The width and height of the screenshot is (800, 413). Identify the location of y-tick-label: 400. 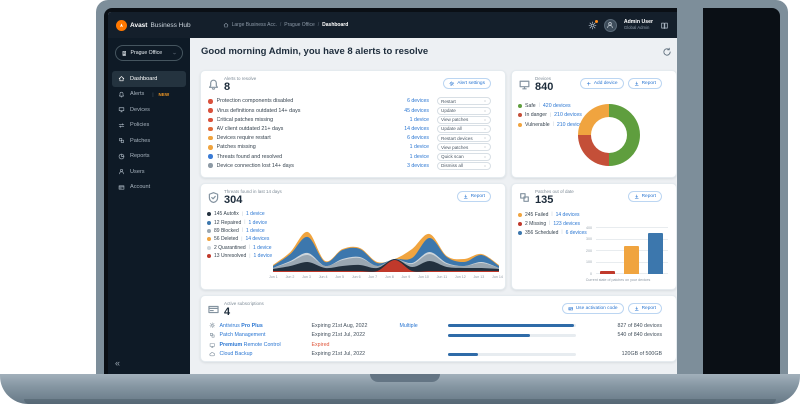
(589, 227).